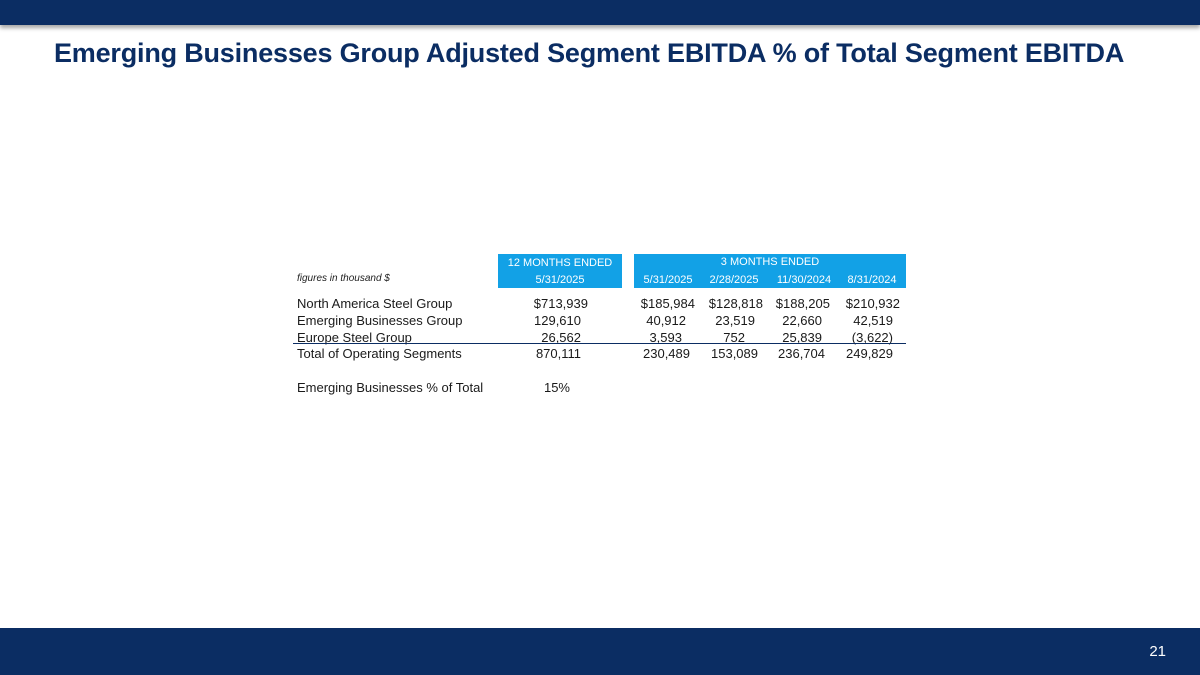 The image size is (1200, 675). Describe the element at coordinates (561, 337) in the screenshot. I see `cell-value: 26,562` at that location.